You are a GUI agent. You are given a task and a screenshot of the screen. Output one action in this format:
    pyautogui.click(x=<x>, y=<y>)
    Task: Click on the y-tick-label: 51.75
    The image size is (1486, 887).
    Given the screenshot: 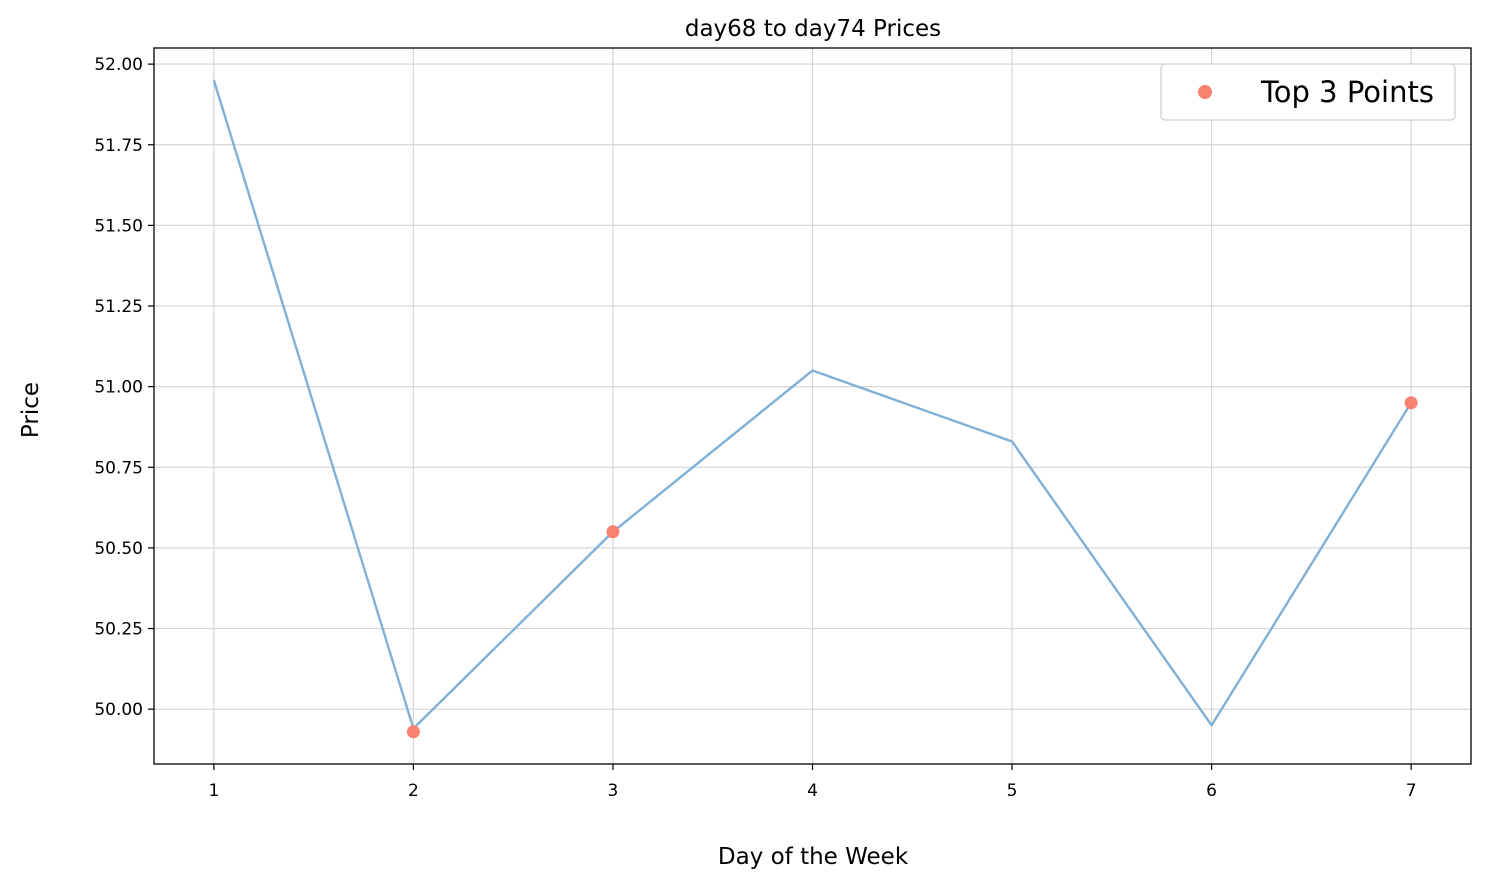 What is the action you would take?
    pyautogui.click(x=118, y=146)
    